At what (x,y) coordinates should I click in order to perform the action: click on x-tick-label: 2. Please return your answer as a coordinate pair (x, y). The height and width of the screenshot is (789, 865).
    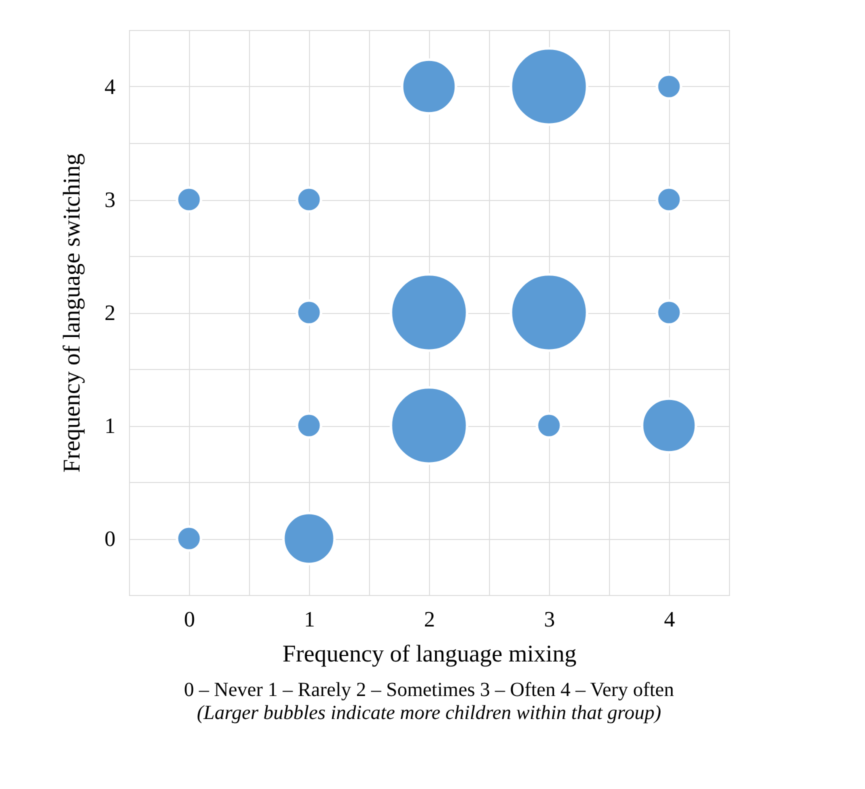
    Looking at the image, I should click on (429, 619).